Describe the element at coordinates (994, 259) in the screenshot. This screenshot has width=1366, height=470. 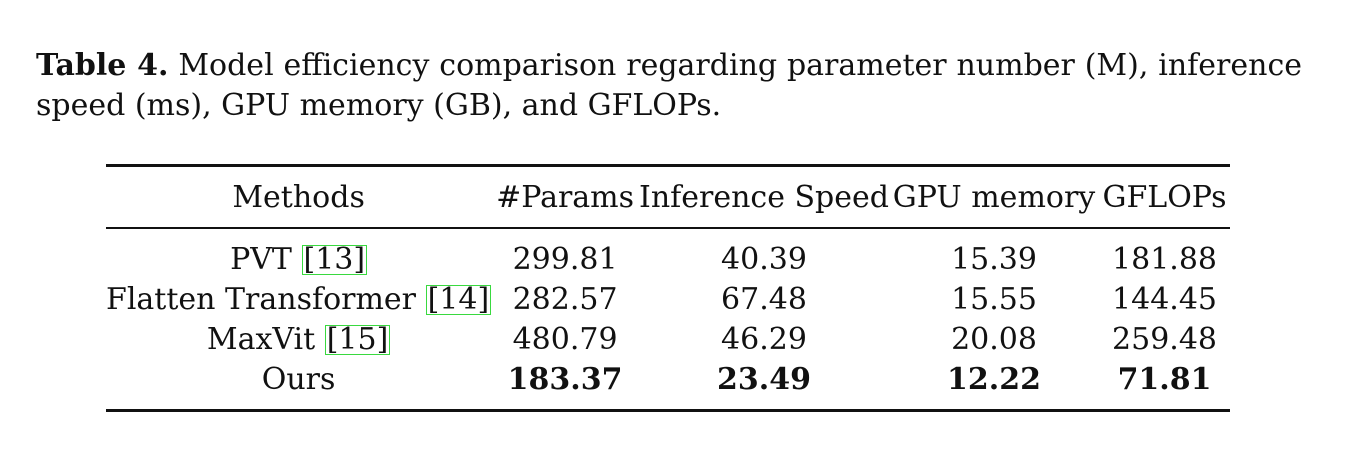
I see `gpu-memory-cell: 15.39` at that location.